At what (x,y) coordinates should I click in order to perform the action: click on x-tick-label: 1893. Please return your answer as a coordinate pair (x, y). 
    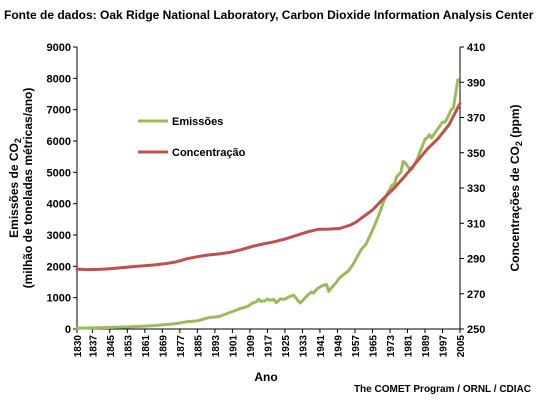
    Looking at the image, I should click on (216, 346).